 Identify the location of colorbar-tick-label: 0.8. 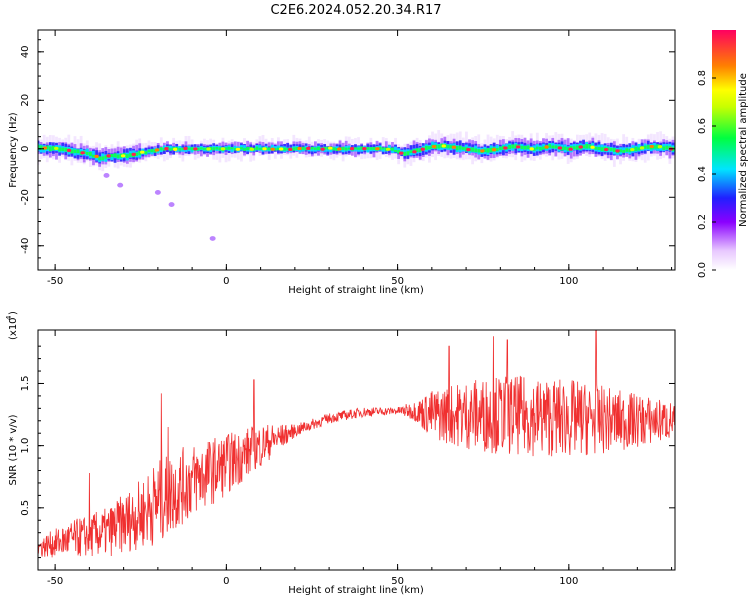
(702, 78).